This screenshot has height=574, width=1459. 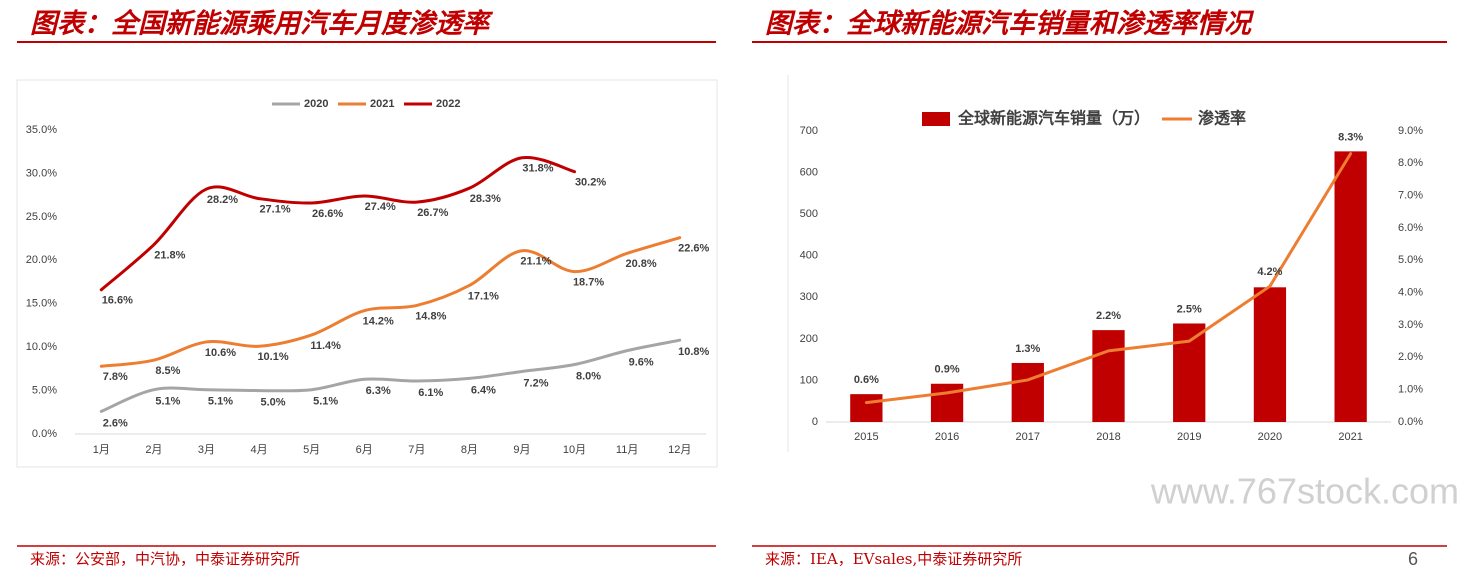 What do you see at coordinates (258, 450) in the screenshot?
I see `x-tick-label: 4月` at bounding box center [258, 450].